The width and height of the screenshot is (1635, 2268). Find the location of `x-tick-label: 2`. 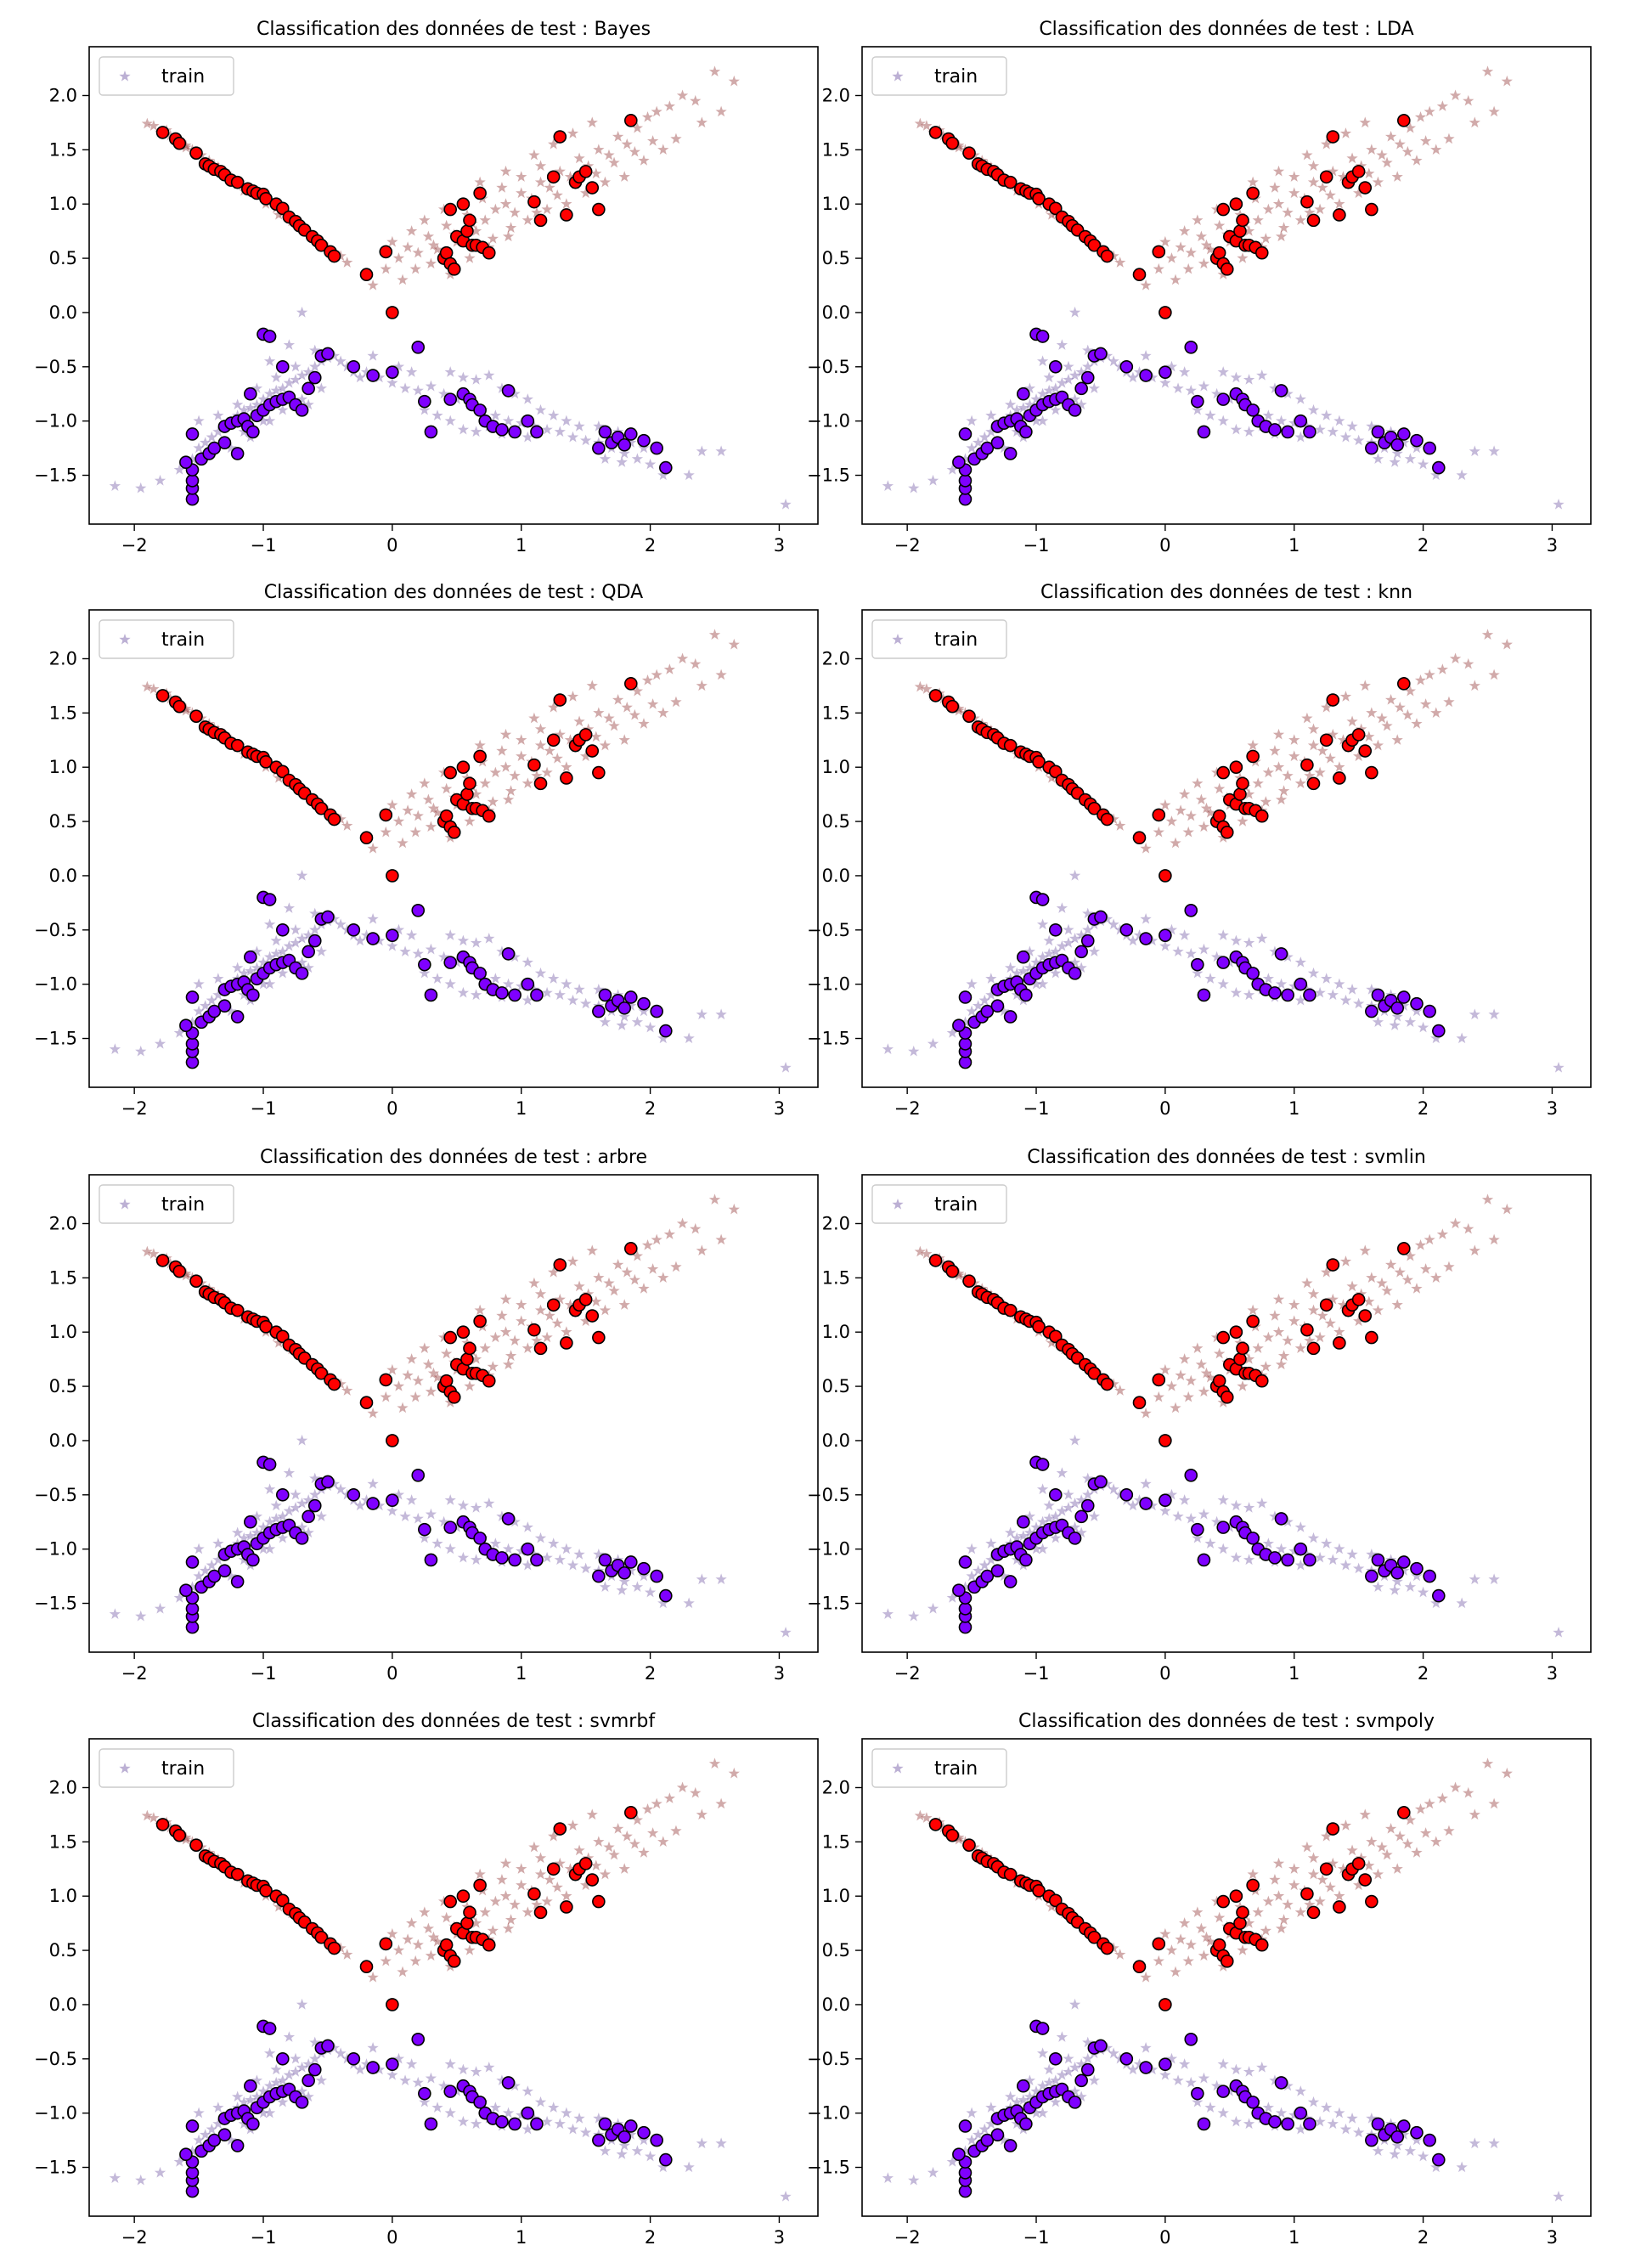

x-tick-label: 2 is located at coordinates (1423, 1673).